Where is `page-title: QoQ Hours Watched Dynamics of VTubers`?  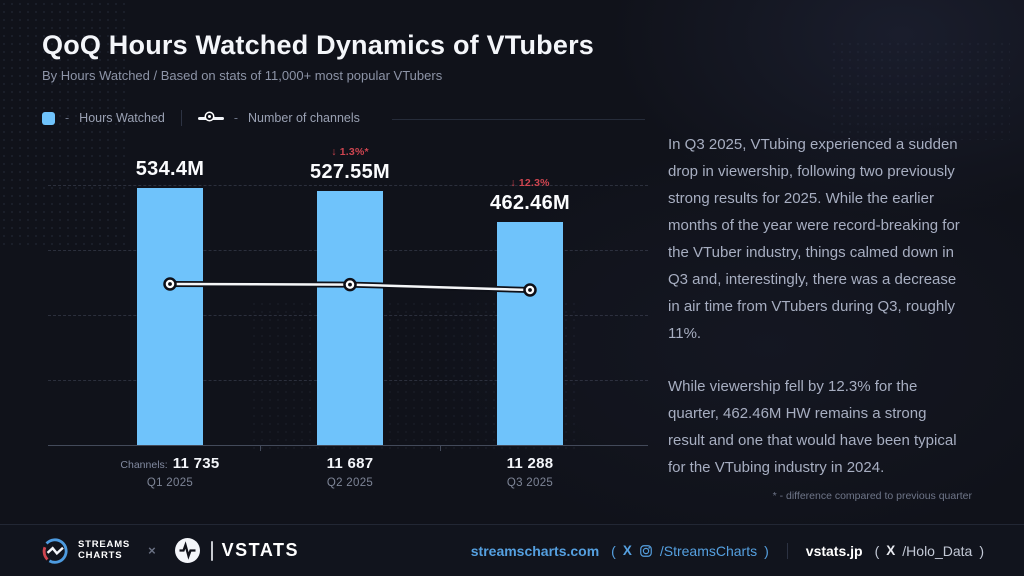 page-title: QoQ Hours Watched Dynamics of VTubers is located at coordinates (318, 45).